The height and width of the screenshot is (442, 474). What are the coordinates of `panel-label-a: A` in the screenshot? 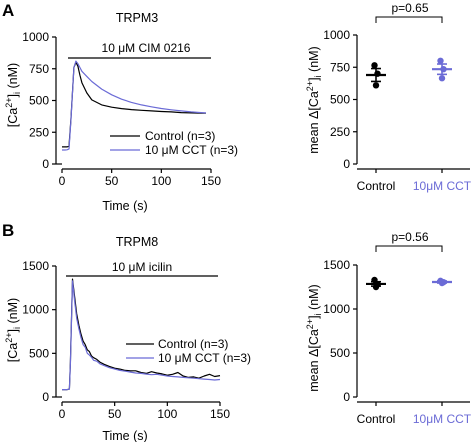 It's located at (8, 10).